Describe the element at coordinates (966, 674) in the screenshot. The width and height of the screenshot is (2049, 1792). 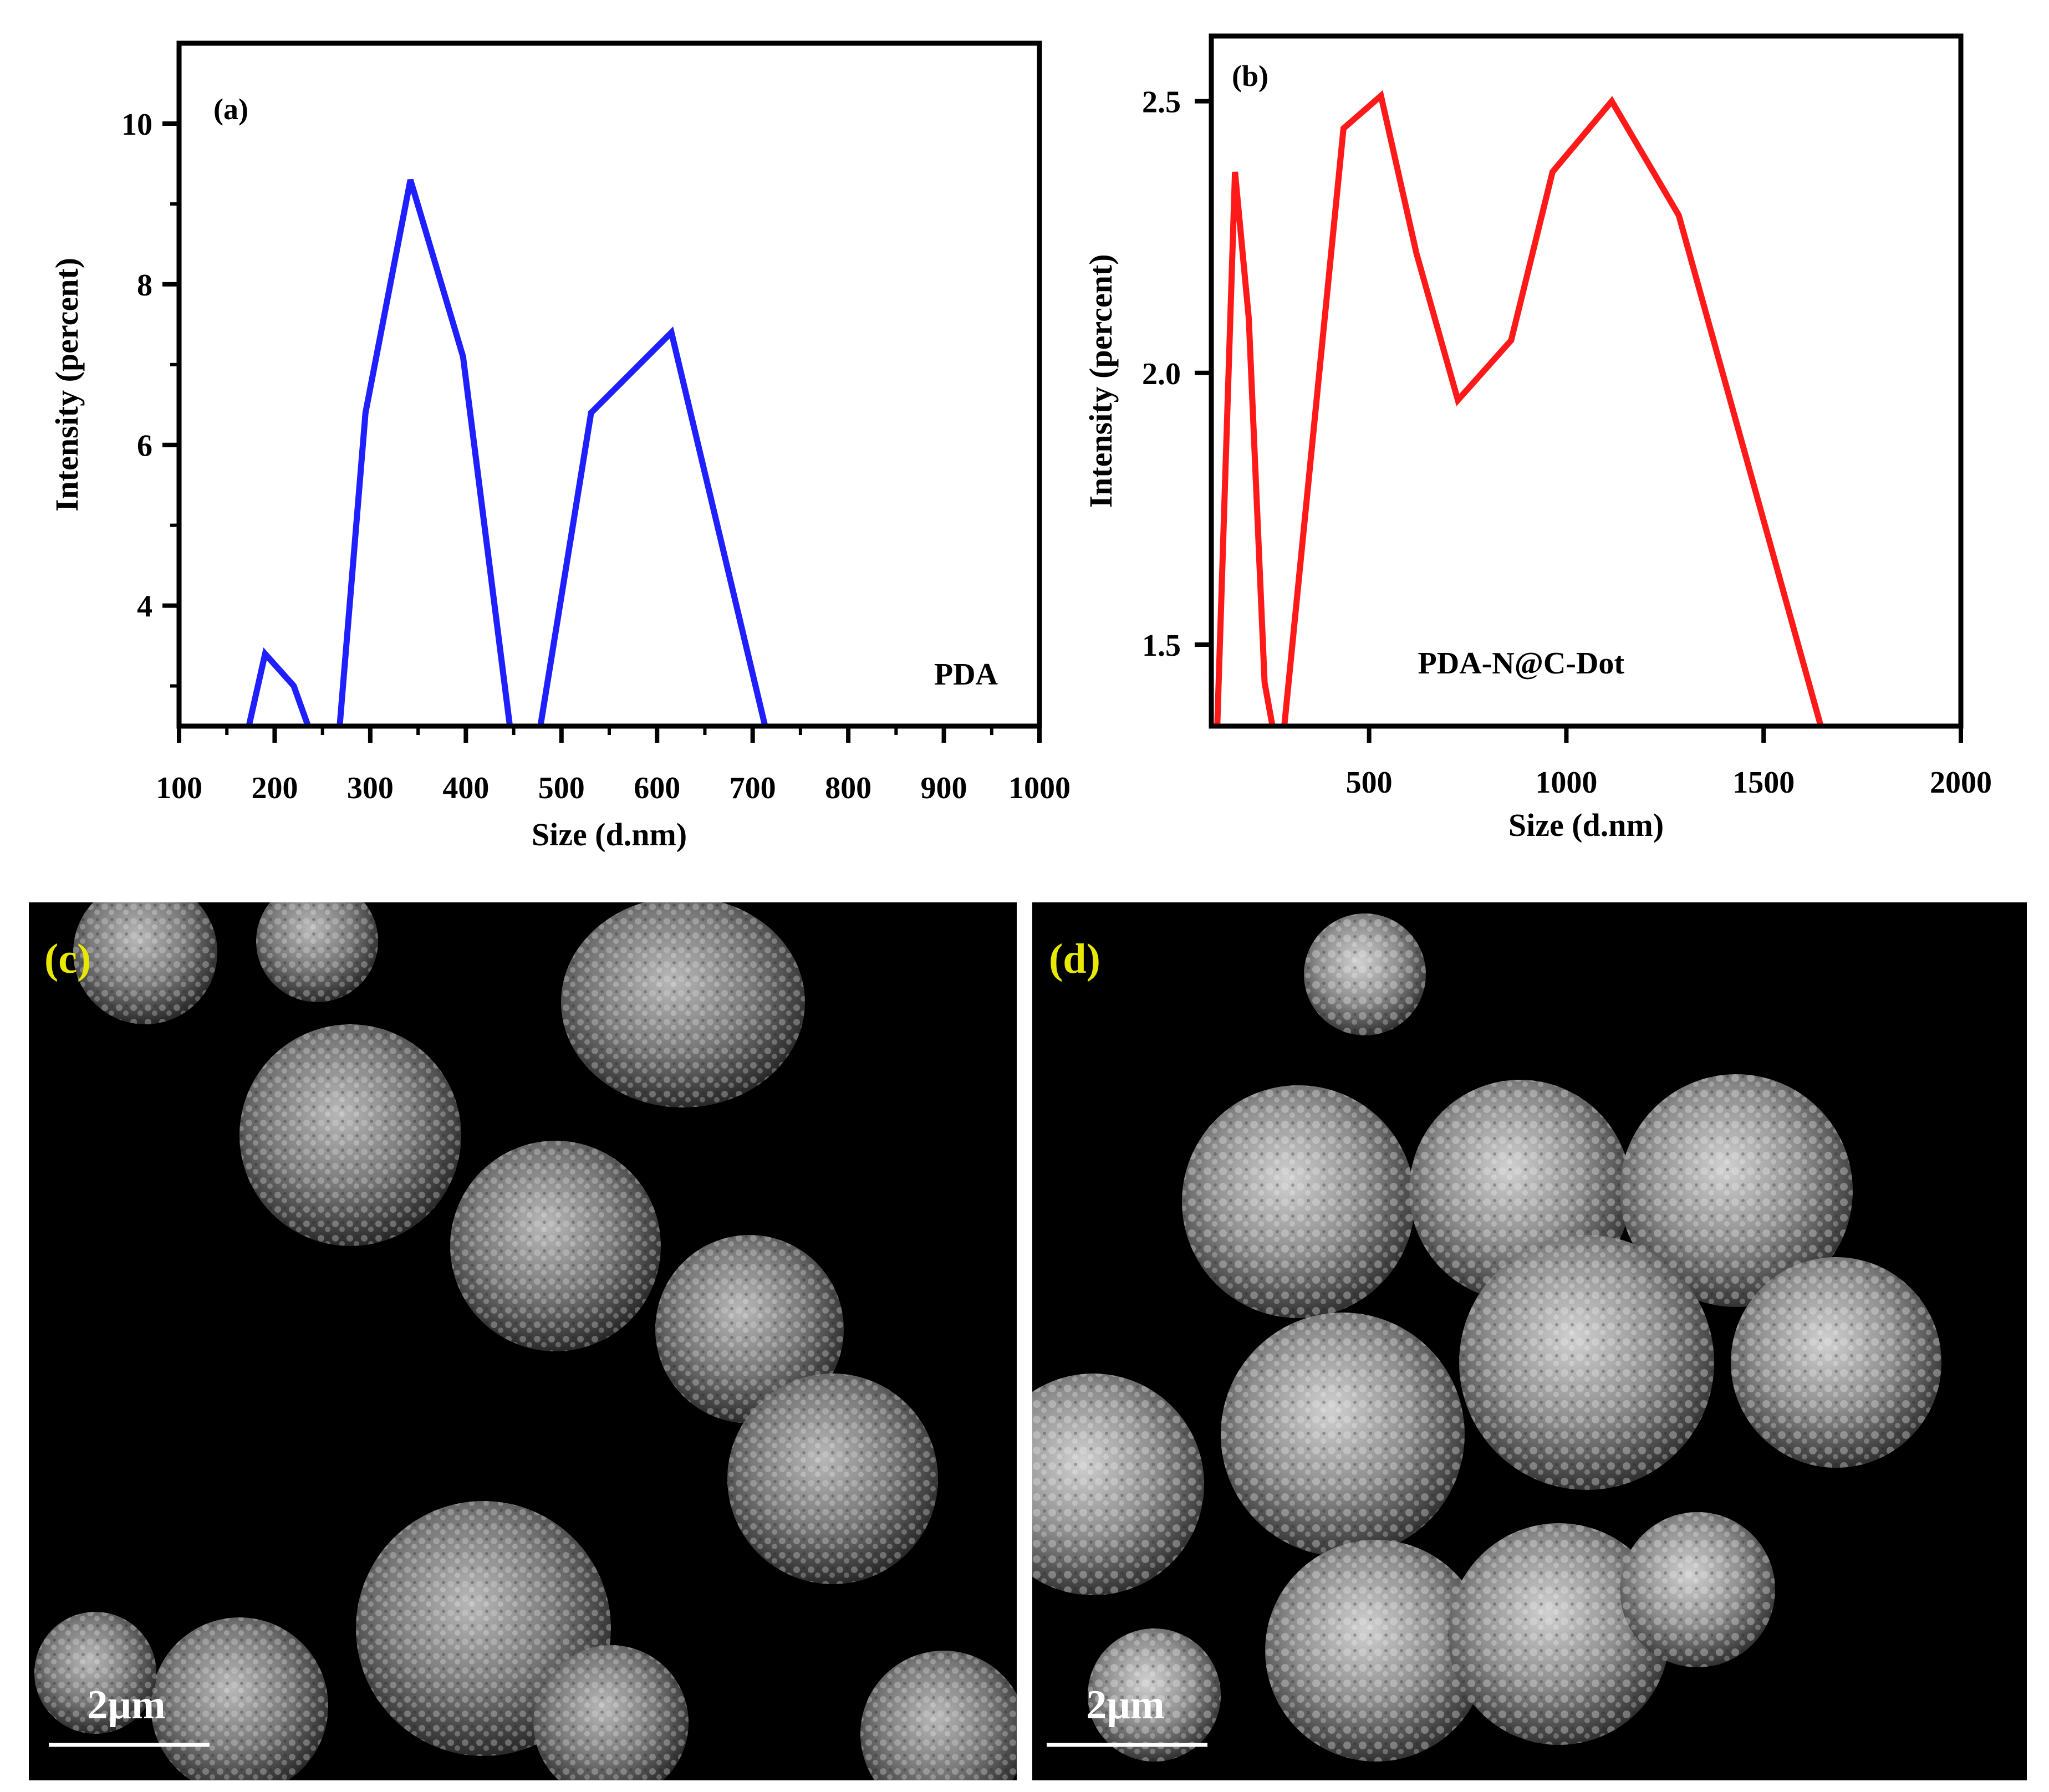
I see `series-annotation: PDA` at that location.